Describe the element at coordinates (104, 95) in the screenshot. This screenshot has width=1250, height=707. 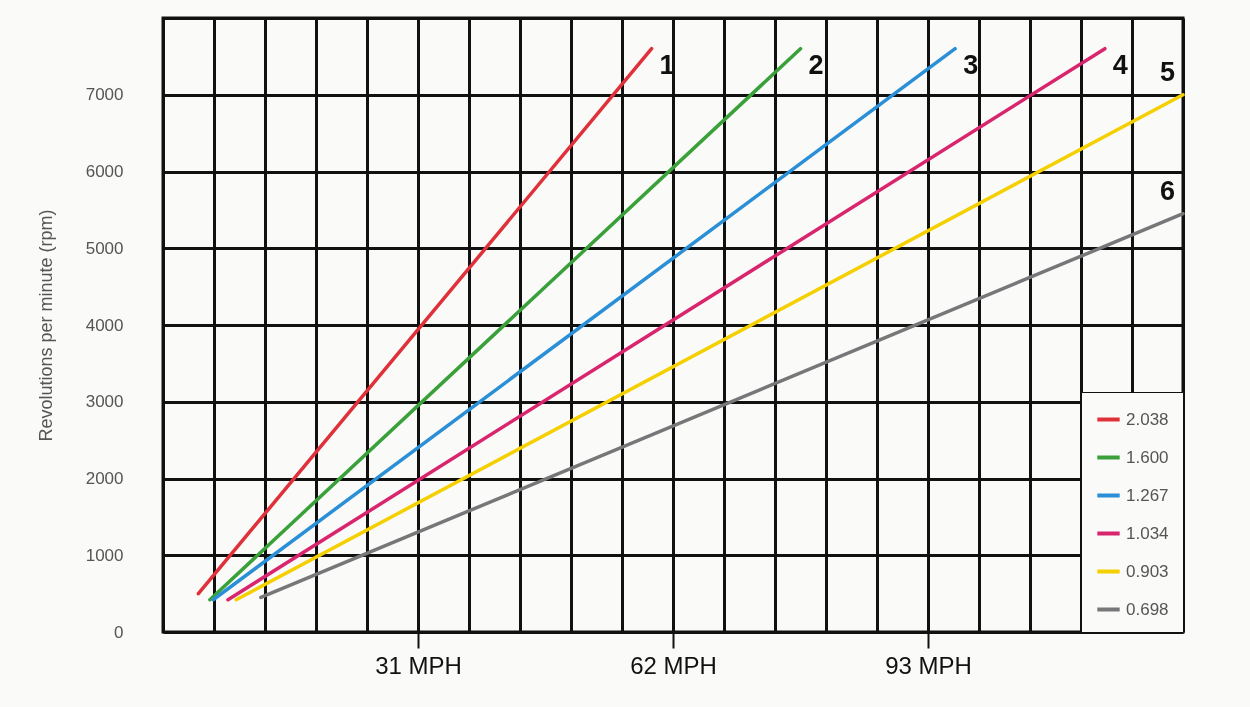
I see `y-tick-label: 7000` at that location.